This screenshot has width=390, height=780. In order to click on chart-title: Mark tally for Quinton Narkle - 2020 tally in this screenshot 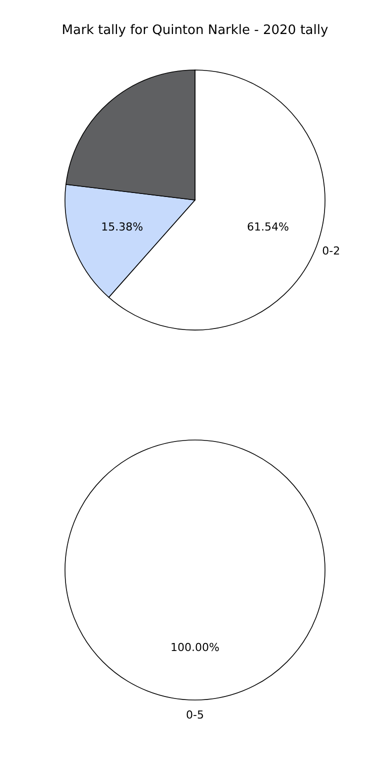, I will do `click(195, 30)`.